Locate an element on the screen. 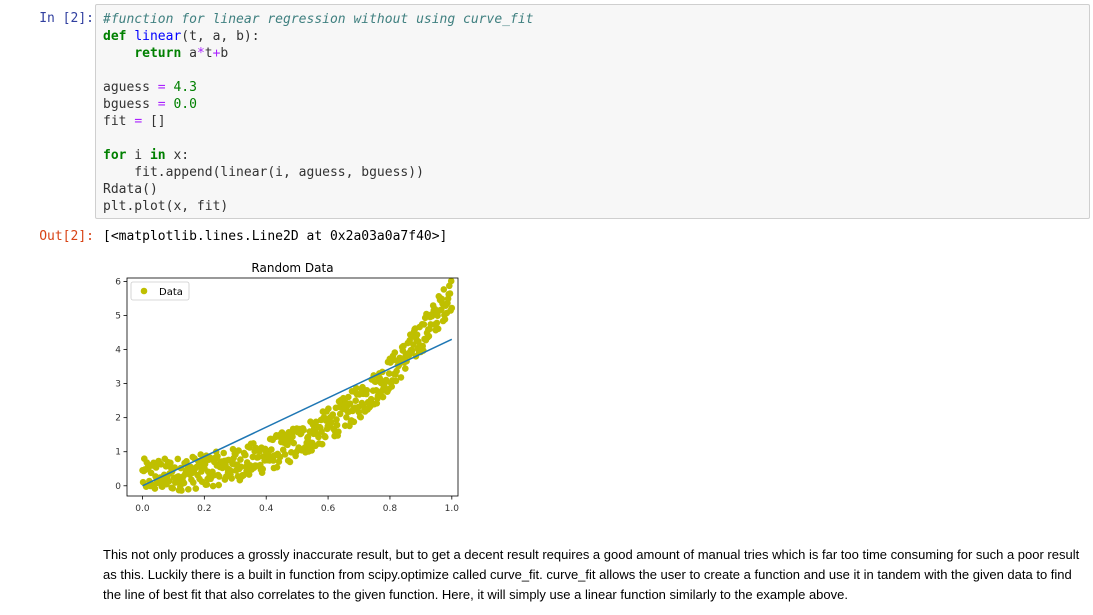 The width and height of the screenshot is (1093, 615). code-token: fit is located at coordinates (119, 121).